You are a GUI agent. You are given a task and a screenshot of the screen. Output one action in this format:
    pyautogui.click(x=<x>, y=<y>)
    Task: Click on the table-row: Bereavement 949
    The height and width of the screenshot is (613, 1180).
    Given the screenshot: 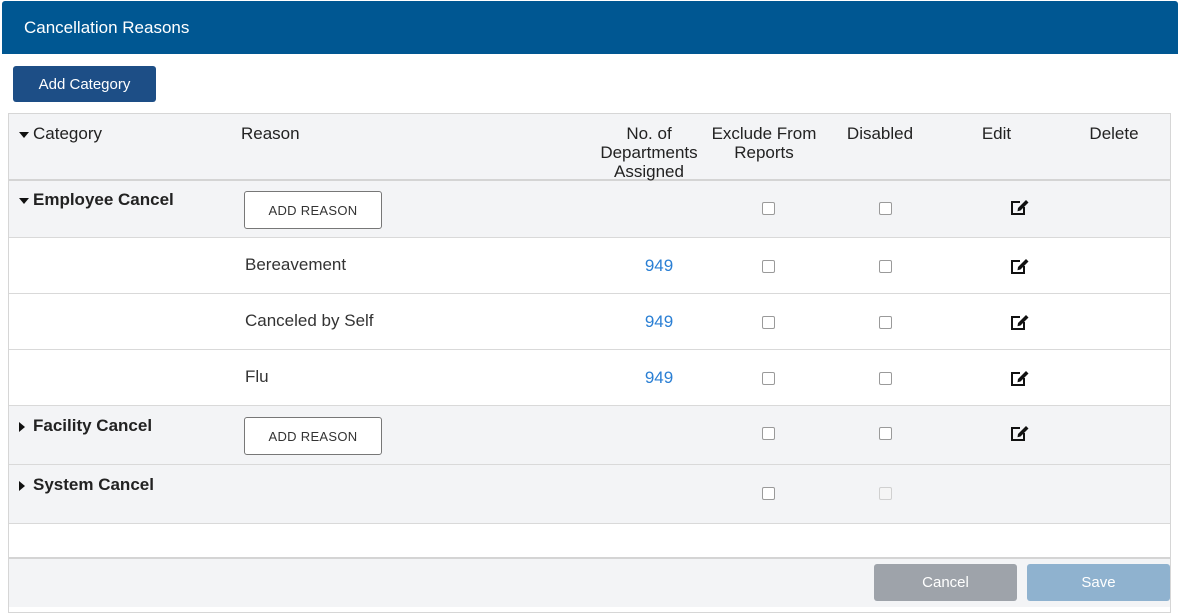 What is the action you would take?
    pyautogui.click(x=589, y=266)
    